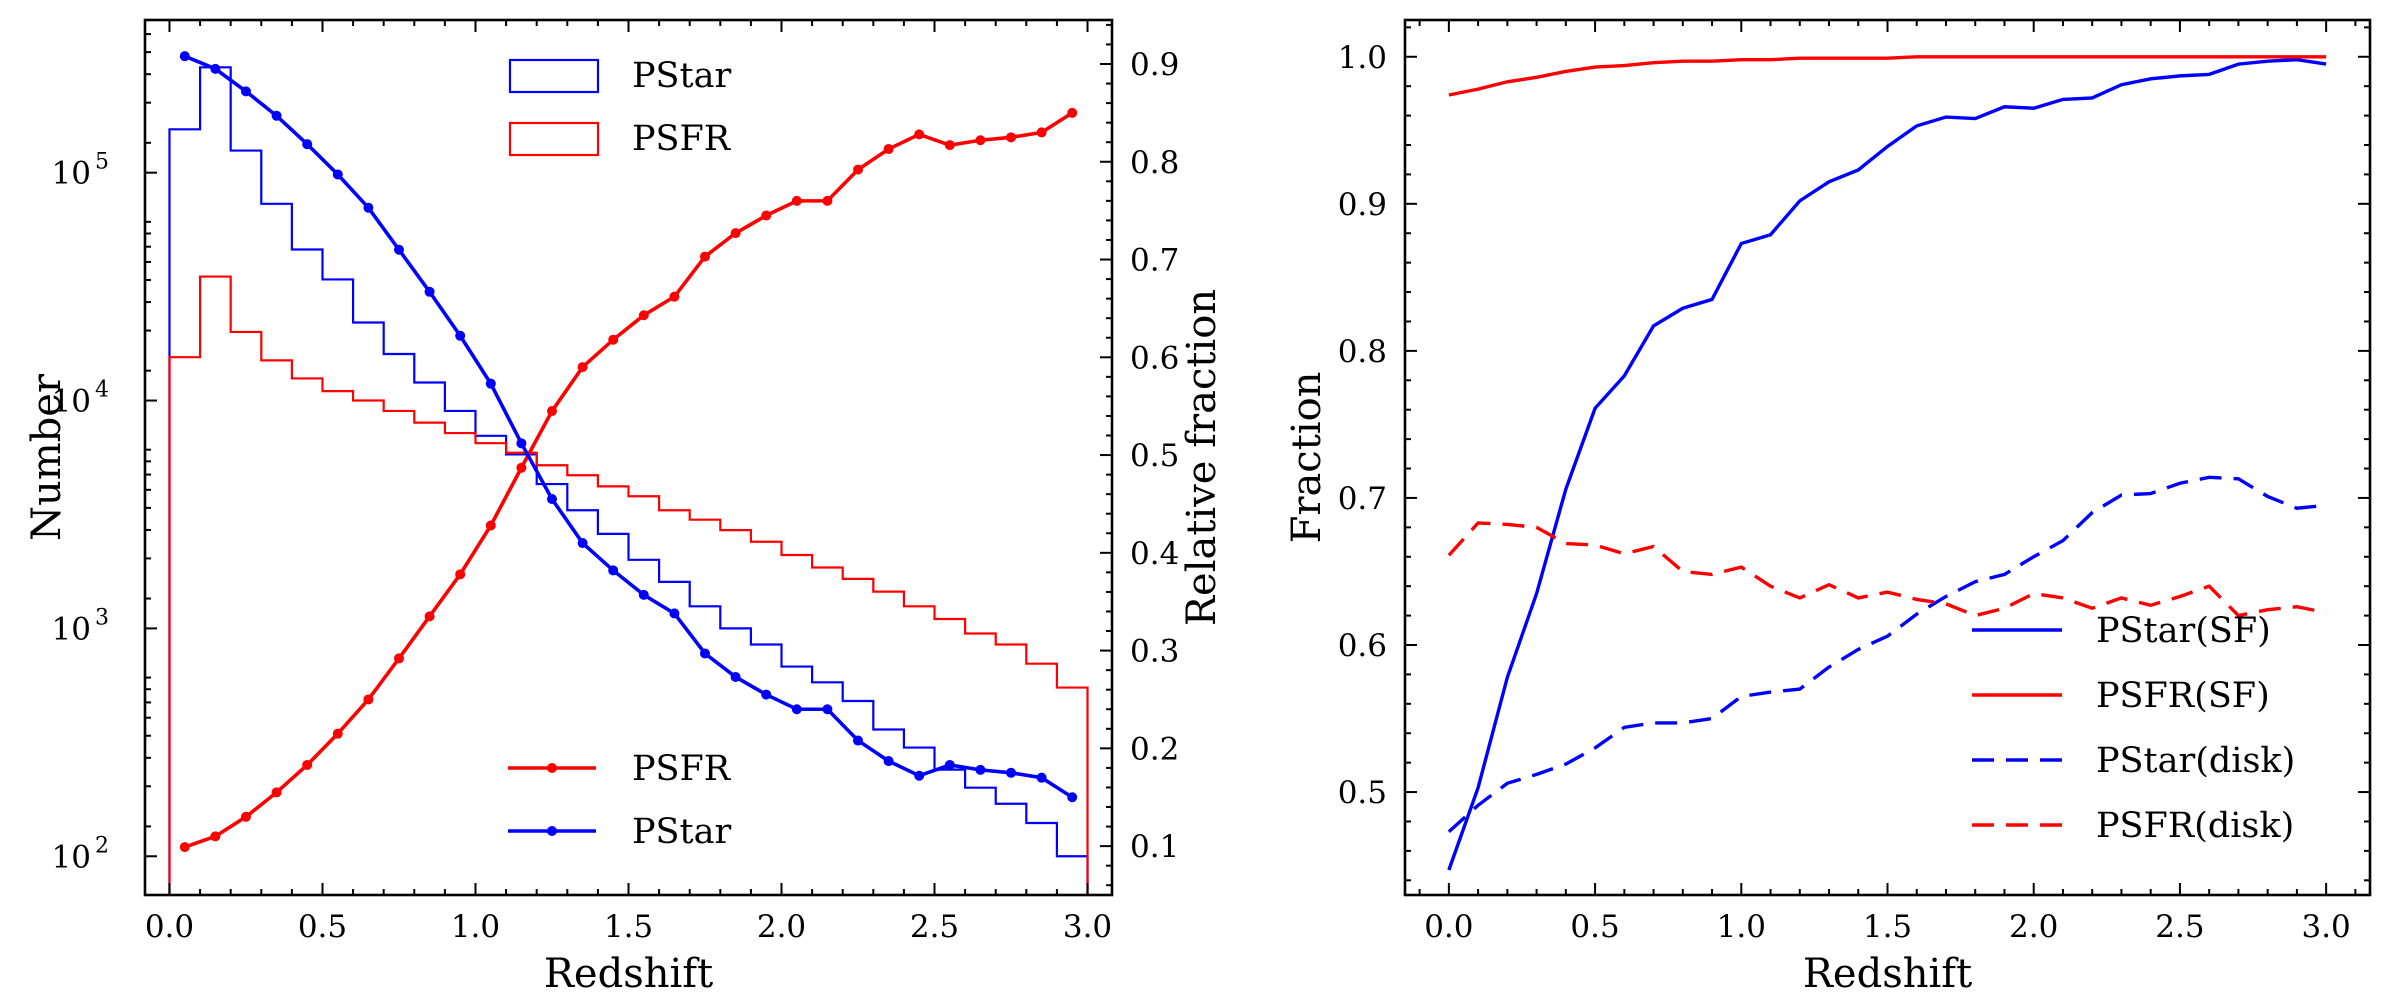  What do you see at coordinates (1887, 76) in the screenshot?
I see `series-line-psfr-sf` at bounding box center [1887, 76].